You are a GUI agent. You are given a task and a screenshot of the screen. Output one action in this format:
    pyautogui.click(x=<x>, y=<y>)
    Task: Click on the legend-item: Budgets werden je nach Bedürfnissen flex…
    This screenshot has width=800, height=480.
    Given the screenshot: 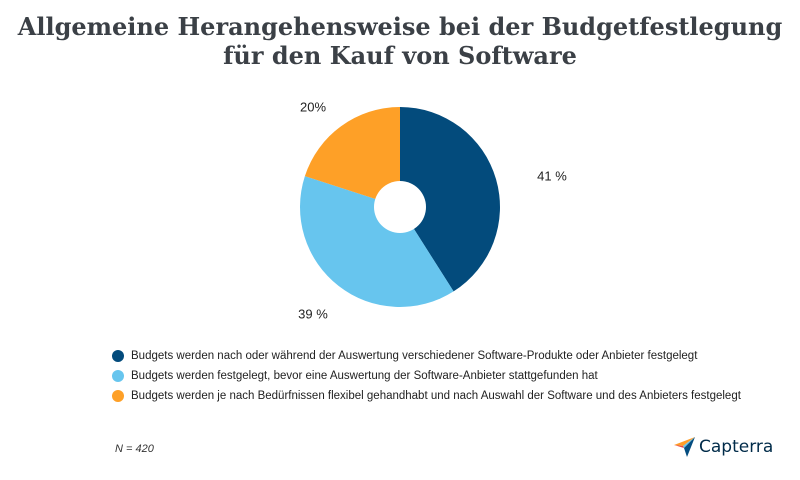 What is the action you would take?
    pyautogui.click(x=426, y=396)
    